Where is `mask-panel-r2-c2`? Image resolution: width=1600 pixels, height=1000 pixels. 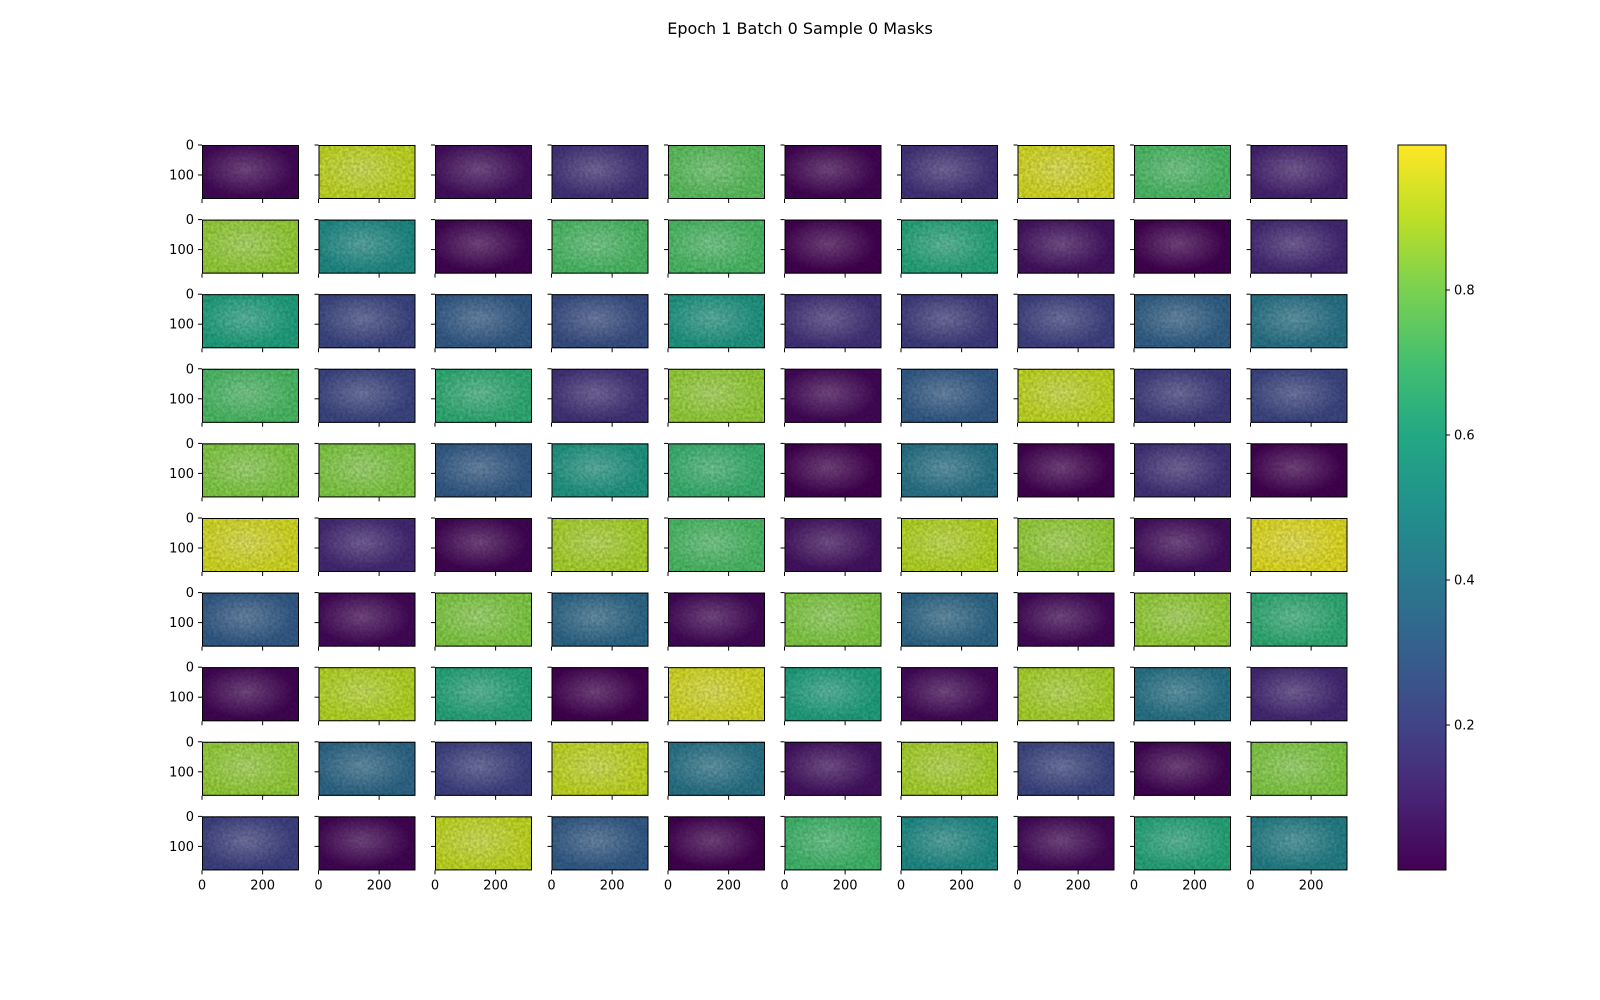
mask-panel-r2-c2 is located at coordinates (365, 248).